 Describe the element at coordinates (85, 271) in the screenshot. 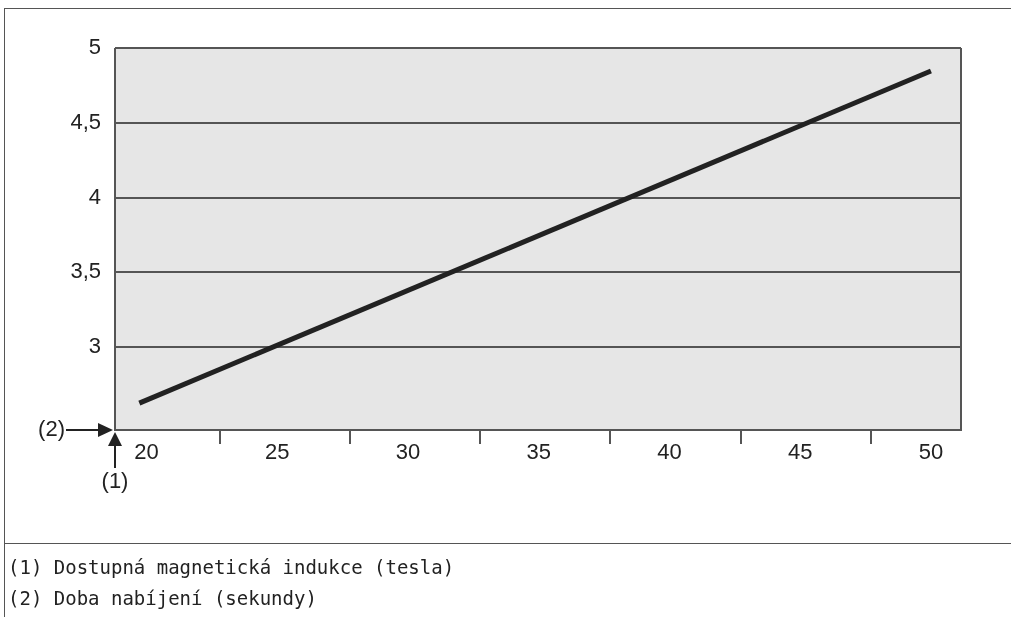

I see `y-tick-label: 3,5` at that location.